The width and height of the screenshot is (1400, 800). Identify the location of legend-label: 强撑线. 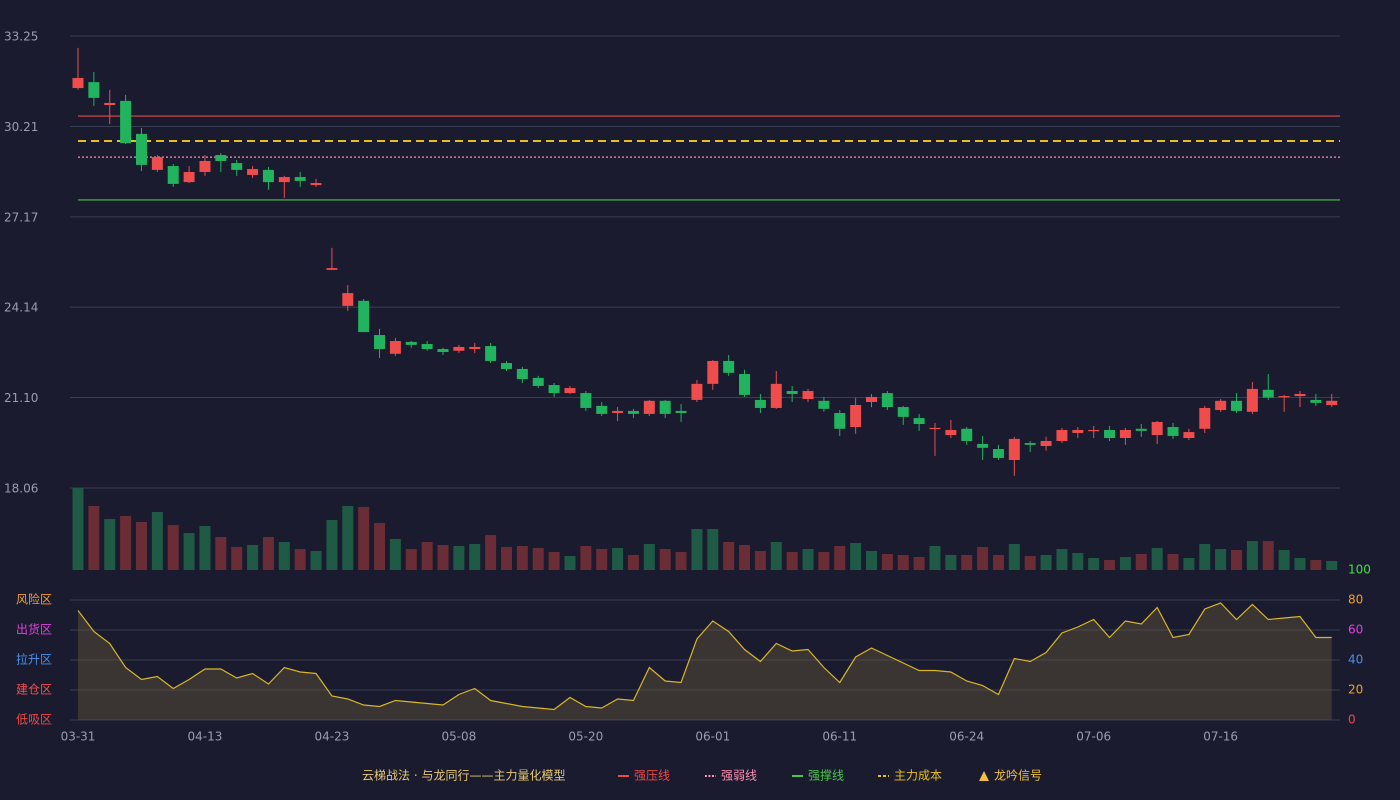
(826, 775).